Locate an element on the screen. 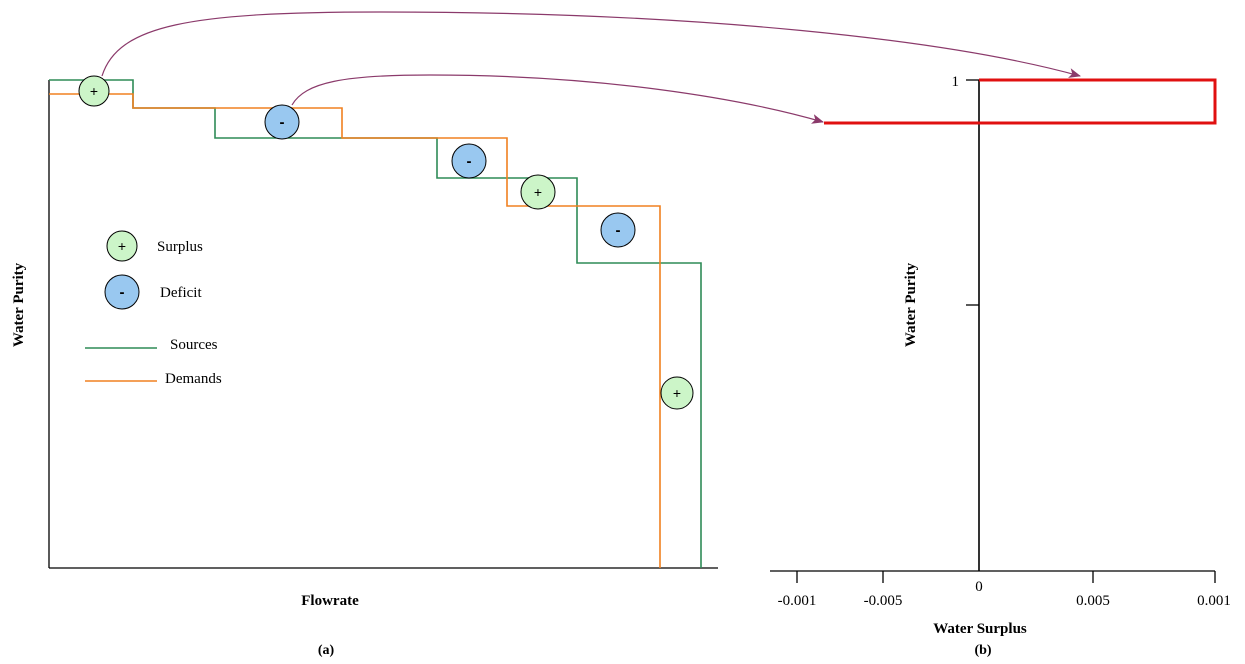 The image size is (1245, 664). legend: + Surplus - Deficit Sources Demands is located at coordinates (153, 308).